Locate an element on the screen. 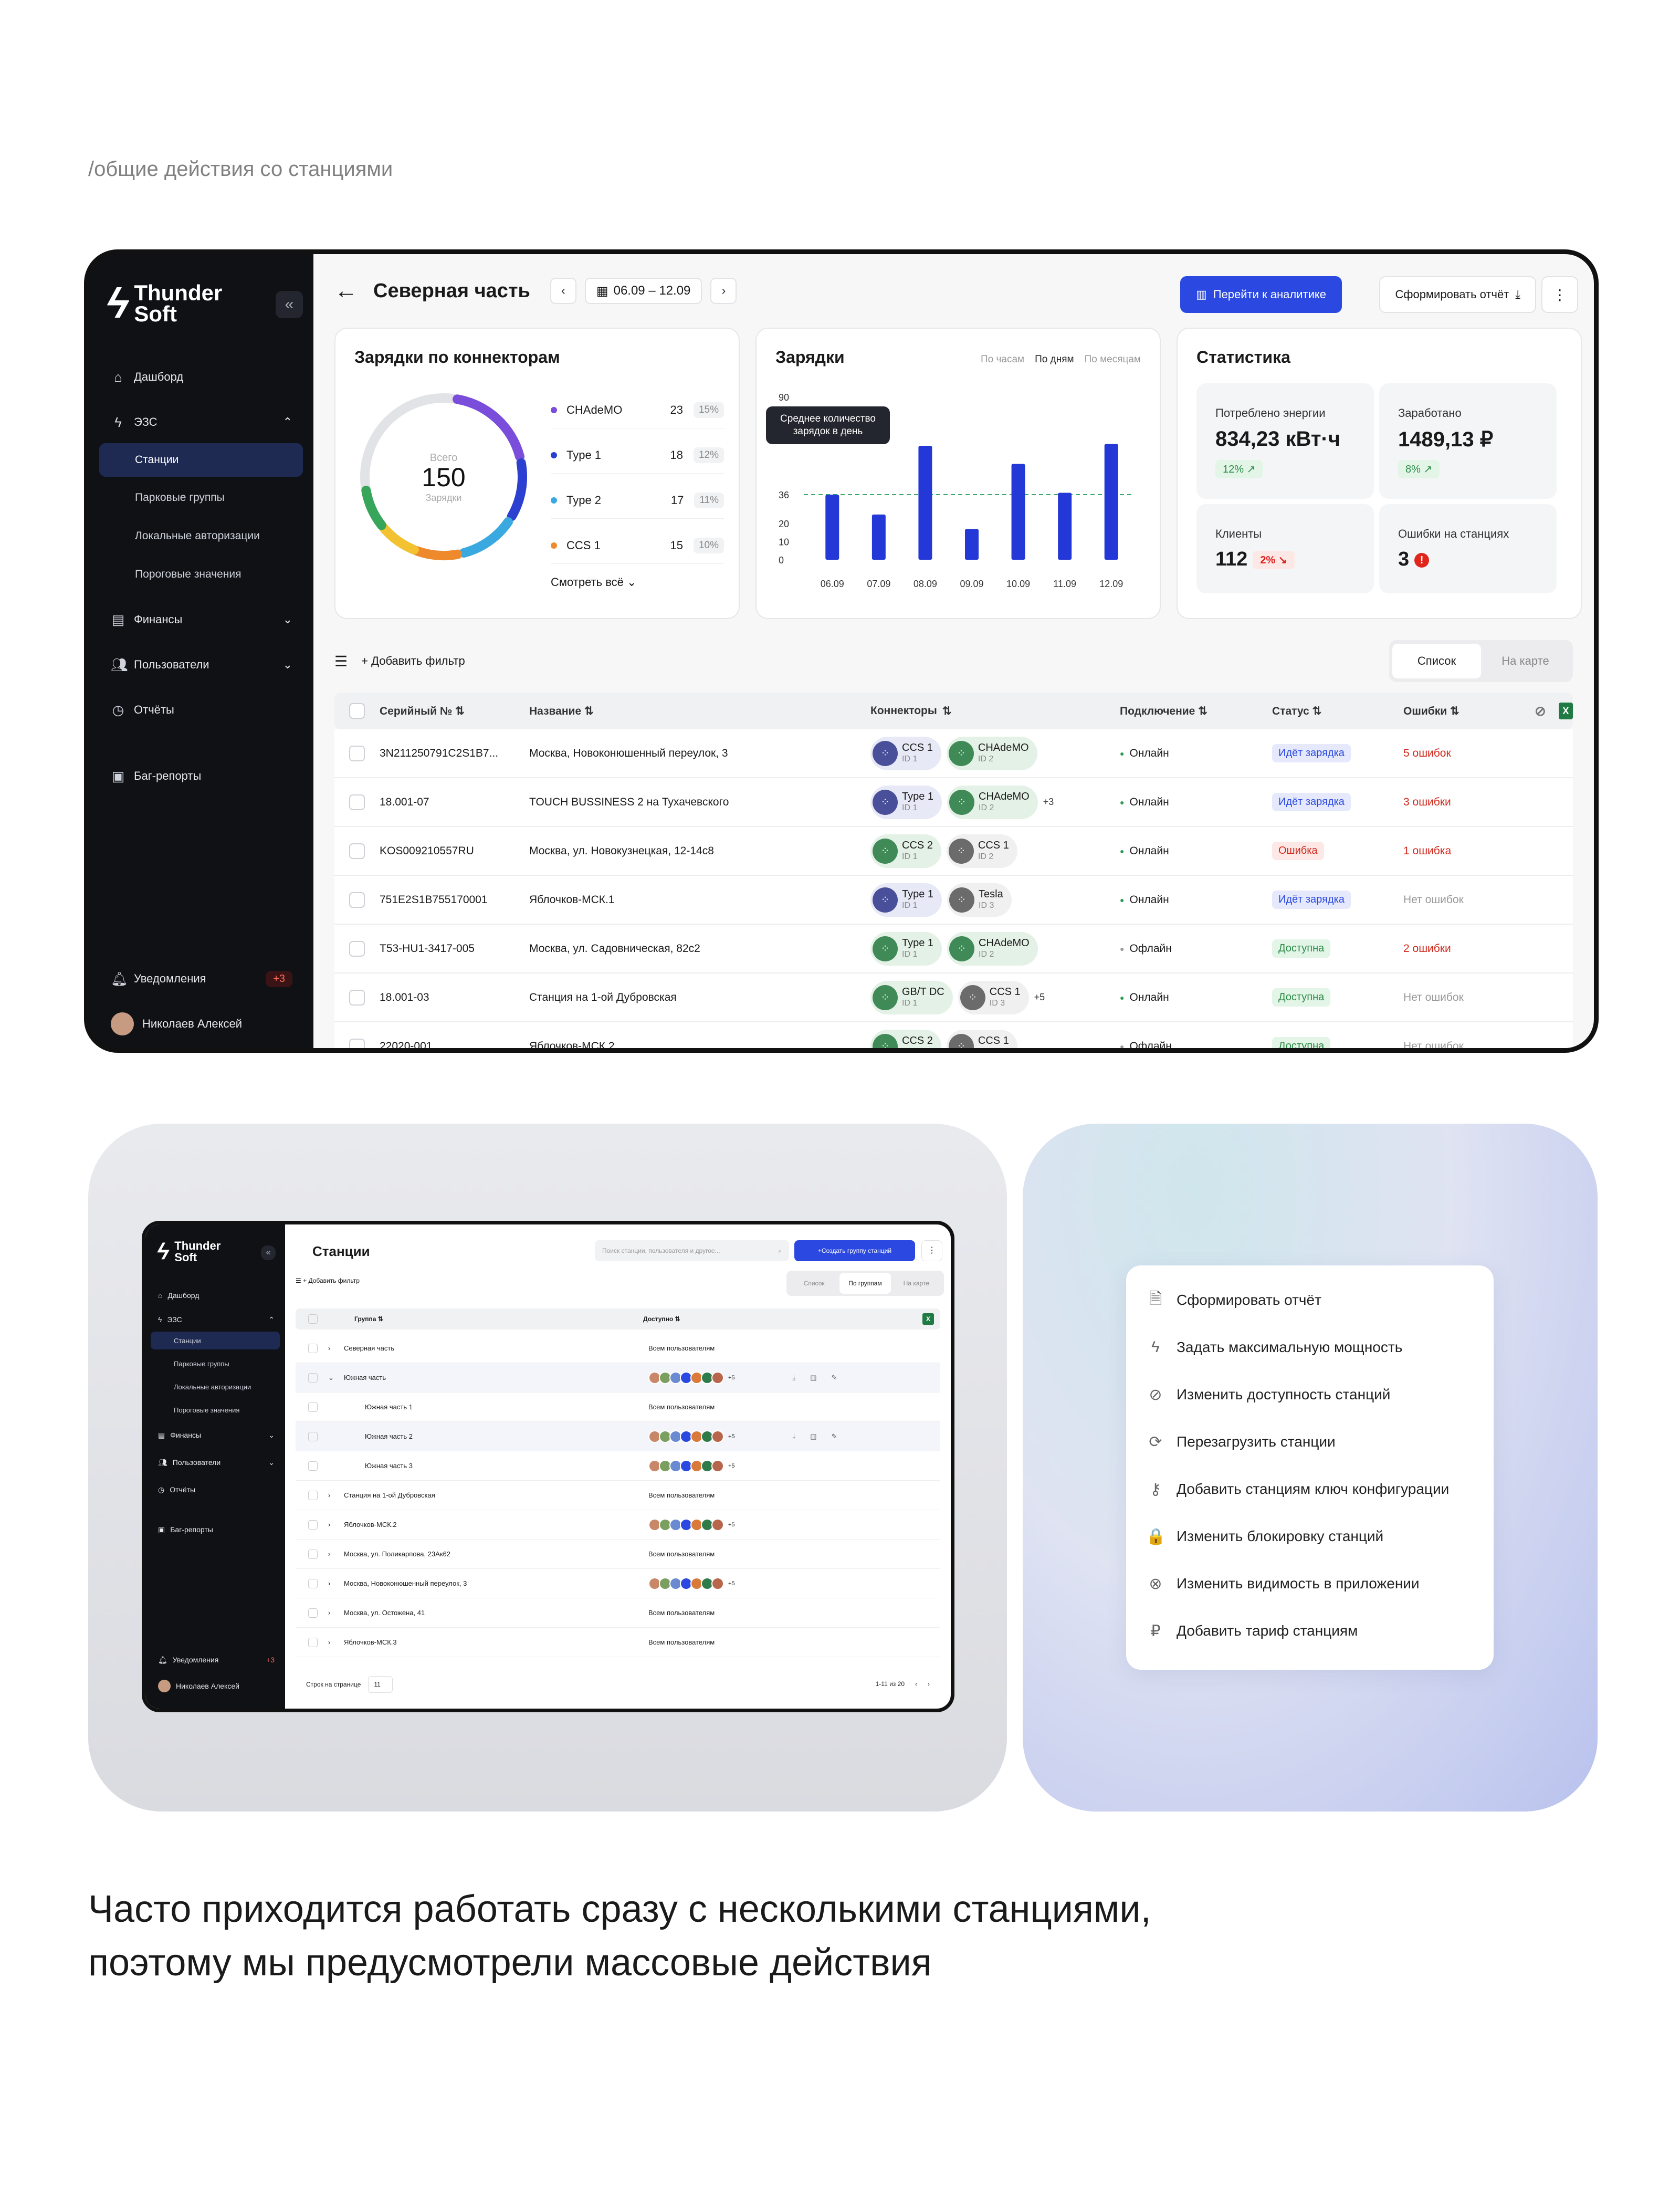  col-access: Доступно ⇅ is located at coordinates (661, 1319).